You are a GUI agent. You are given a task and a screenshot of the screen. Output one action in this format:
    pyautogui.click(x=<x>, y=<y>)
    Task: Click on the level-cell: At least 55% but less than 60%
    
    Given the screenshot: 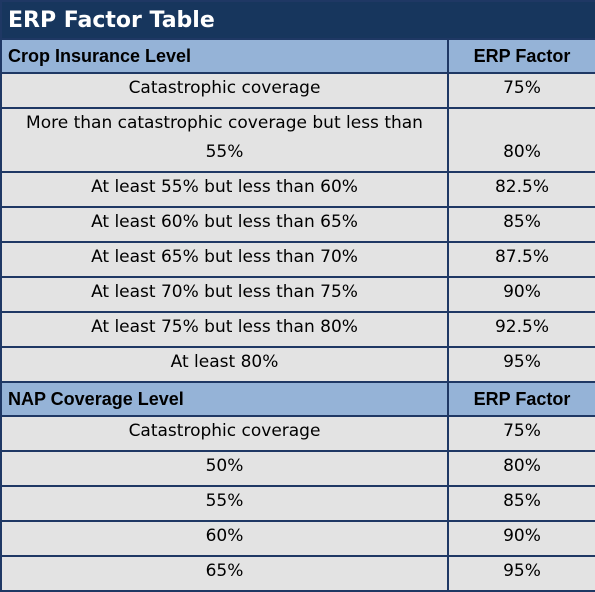 What is the action you would take?
    pyautogui.click(x=224, y=189)
    